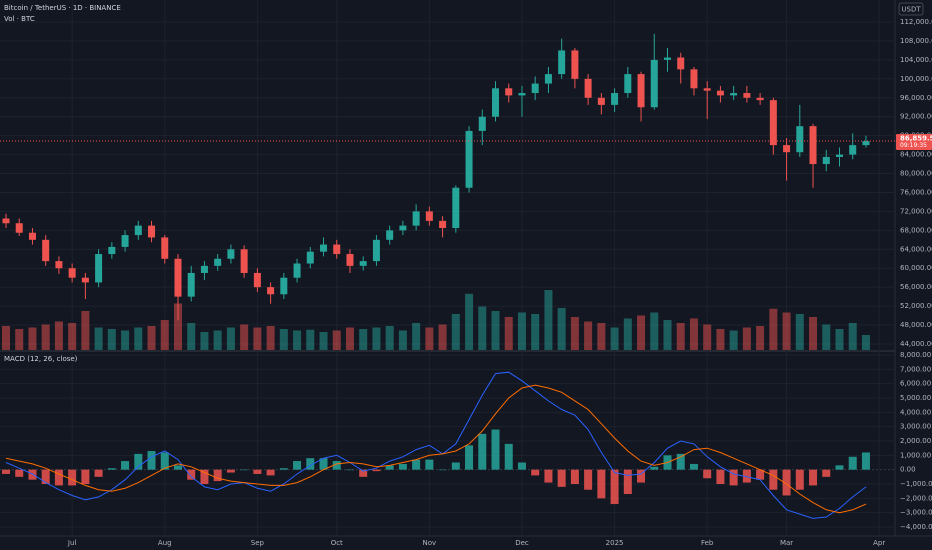  What do you see at coordinates (916, 211) in the screenshot?
I see `y-tick-label: 72,000.00` at bounding box center [916, 211].